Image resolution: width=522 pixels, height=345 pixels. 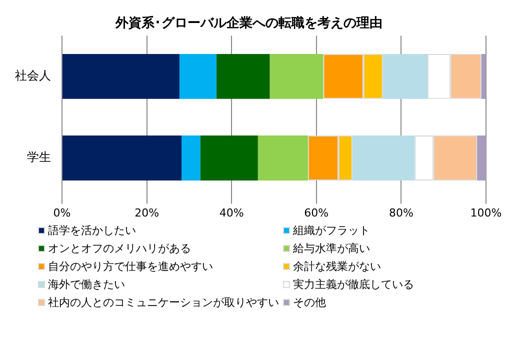 I want to click on y-tick-label: 学生, so click(x=39, y=157).